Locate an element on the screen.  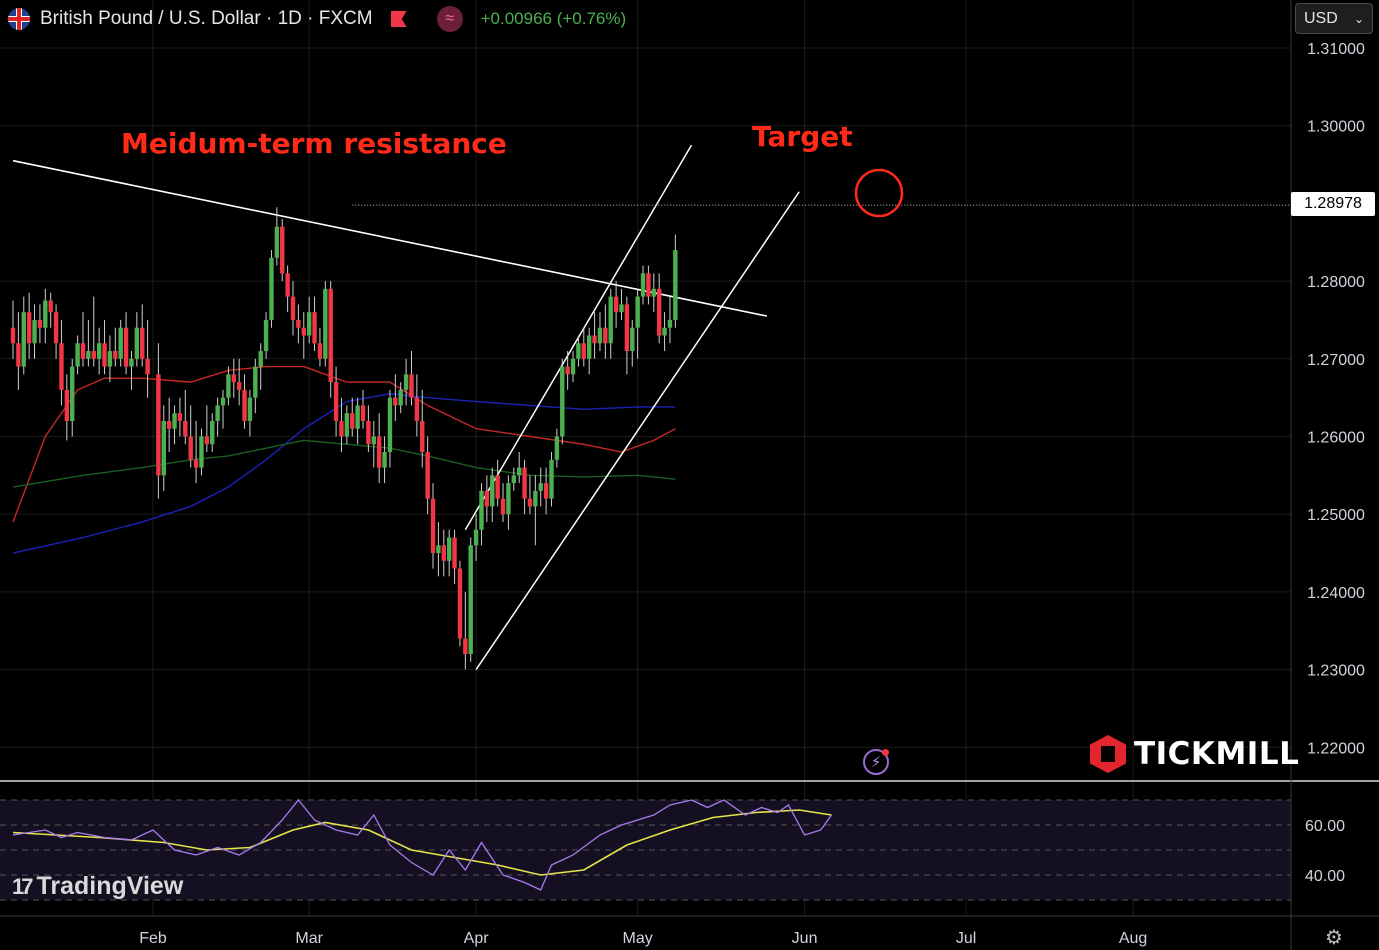
rsi-pane is located at coordinates (645, 849).